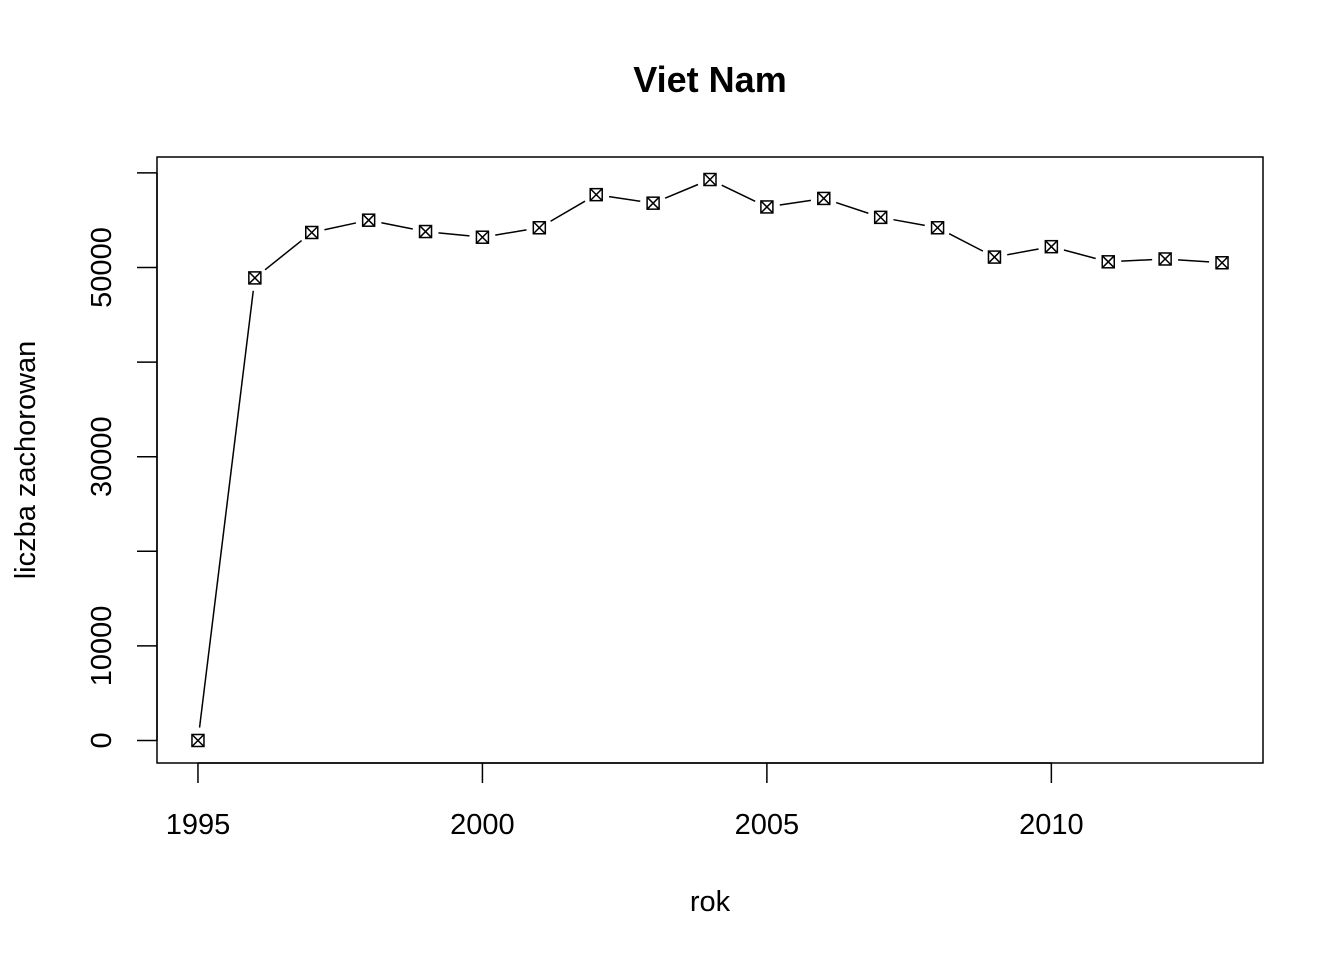  Describe the element at coordinates (26, 460) in the screenshot. I see `y-axis-title: liczba zachorowan` at that location.